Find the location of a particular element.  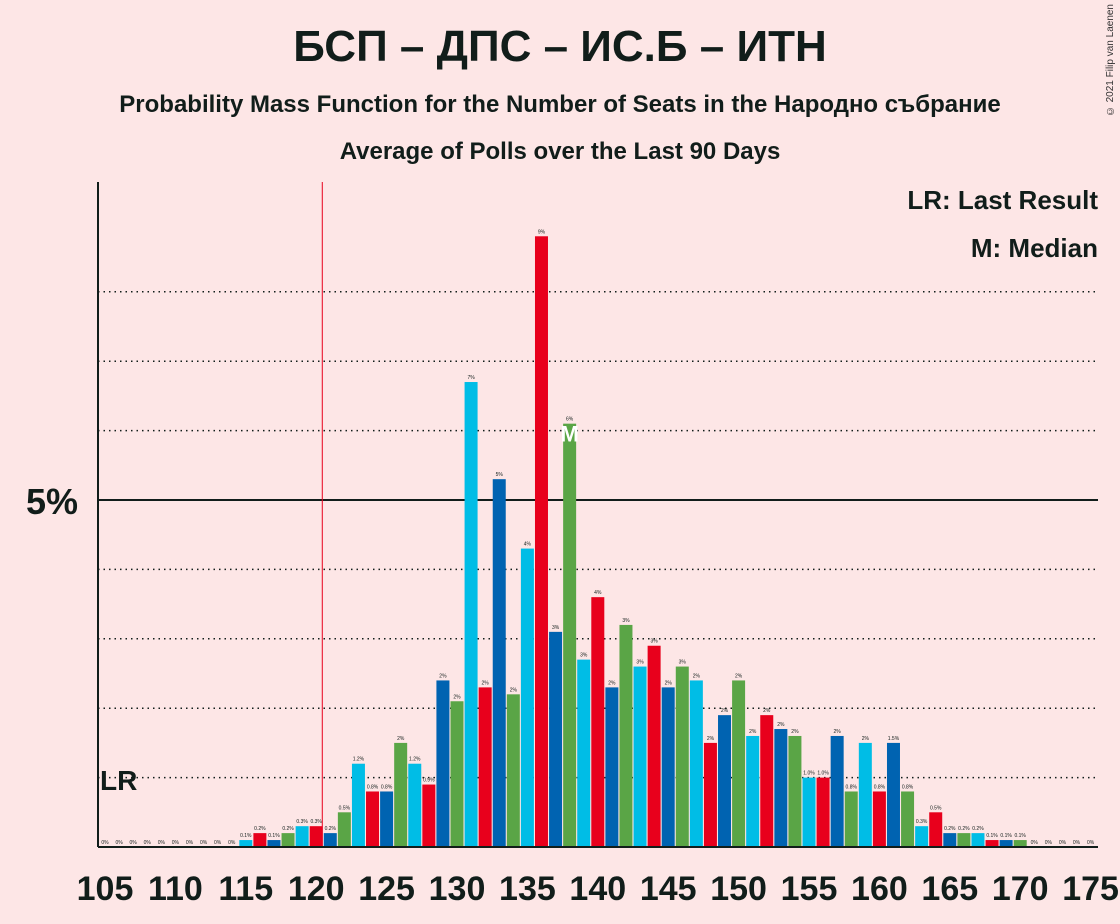

bar-label-154: 2% is located at coordinates (795, 732).